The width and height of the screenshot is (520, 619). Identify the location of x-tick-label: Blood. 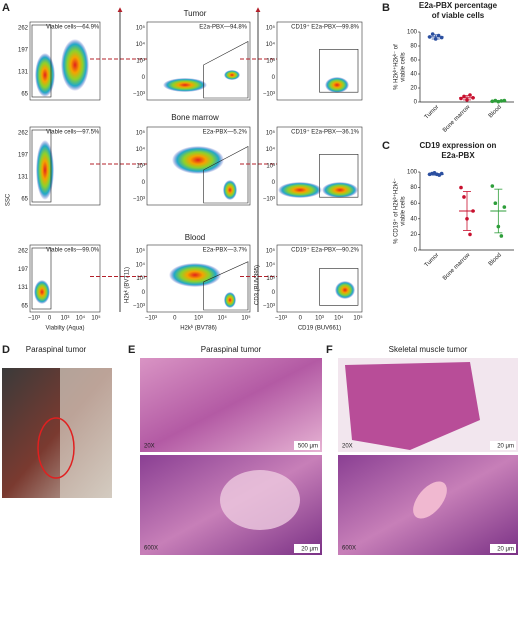
(495, 111).